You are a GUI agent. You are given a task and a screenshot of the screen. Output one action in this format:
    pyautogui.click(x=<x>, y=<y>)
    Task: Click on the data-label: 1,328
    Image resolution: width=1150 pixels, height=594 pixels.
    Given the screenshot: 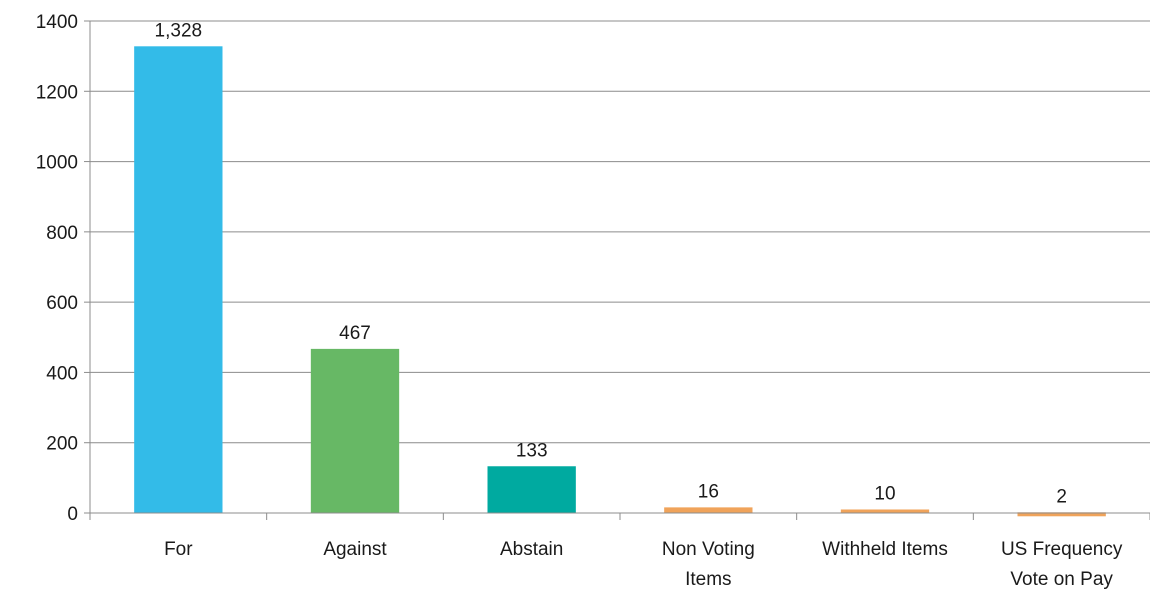 What is the action you would take?
    pyautogui.click(x=179, y=30)
    